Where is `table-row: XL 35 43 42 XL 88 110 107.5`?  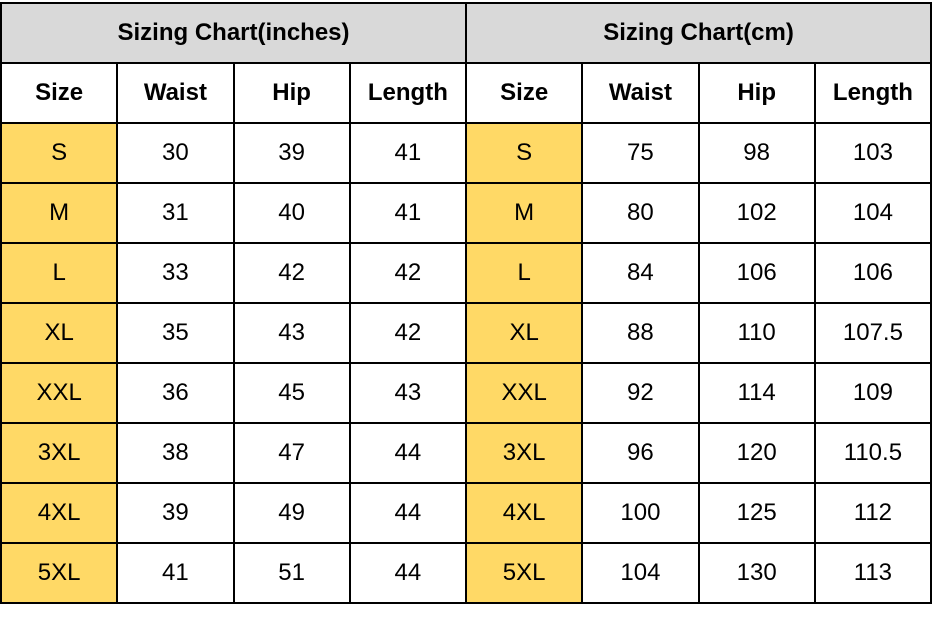 table-row: XL 35 43 42 XL 88 110 107.5 is located at coordinates (466, 333).